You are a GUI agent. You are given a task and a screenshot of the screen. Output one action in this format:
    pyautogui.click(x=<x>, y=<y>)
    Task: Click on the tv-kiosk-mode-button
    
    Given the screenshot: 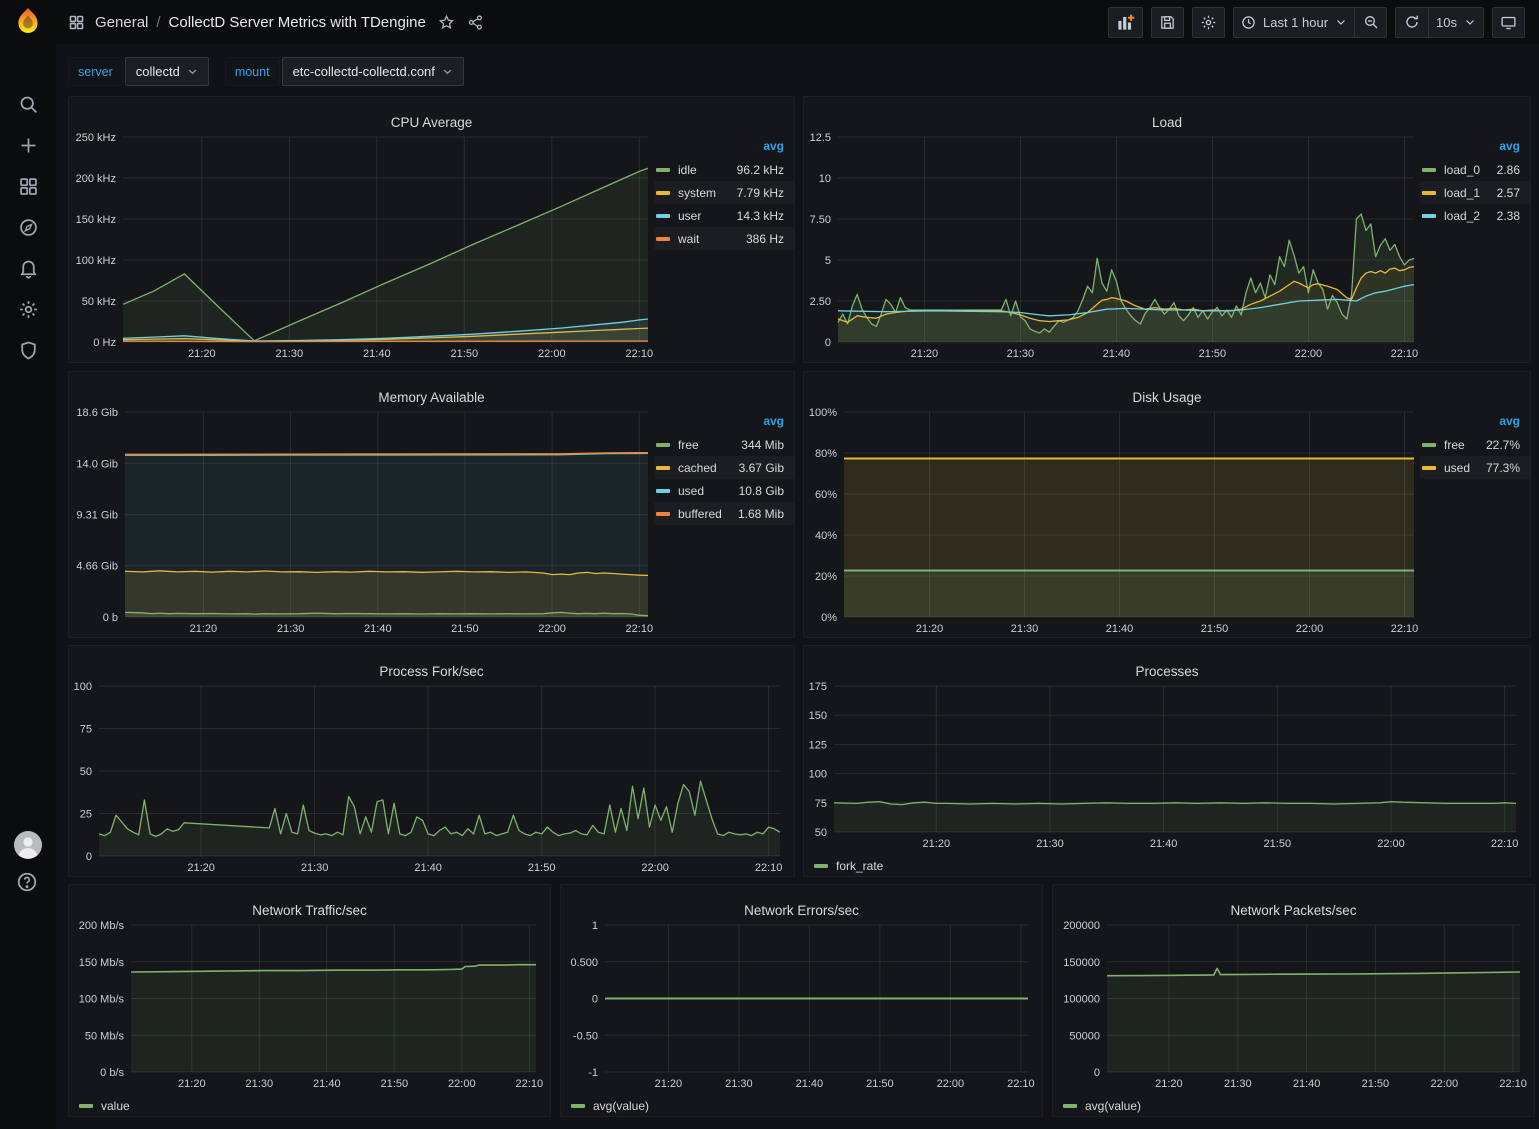 What is the action you would take?
    pyautogui.click(x=1508, y=22)
    